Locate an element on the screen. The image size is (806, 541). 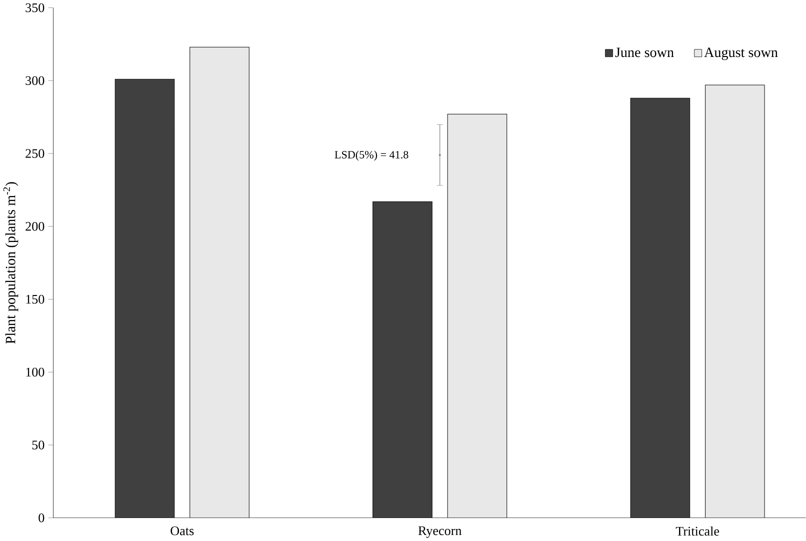
y-tick-label: 300 is located at coordinates (35, 80).